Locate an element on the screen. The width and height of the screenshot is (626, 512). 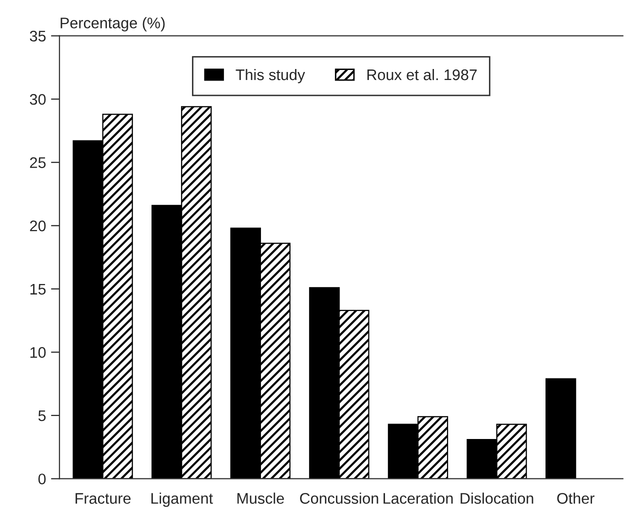
bar is located at coordinates (560, 428).